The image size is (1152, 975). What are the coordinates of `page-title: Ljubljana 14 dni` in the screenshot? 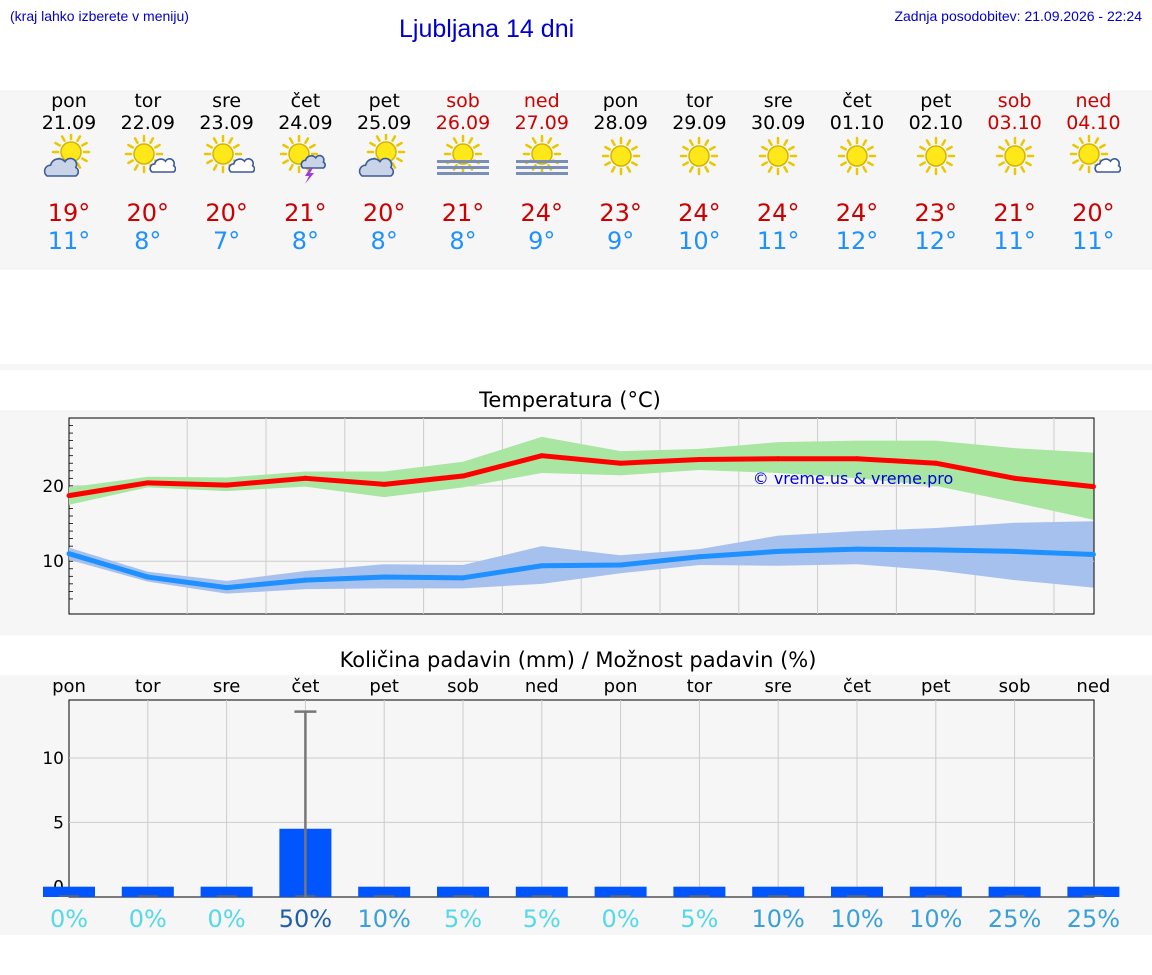 It's located at (487, 29).